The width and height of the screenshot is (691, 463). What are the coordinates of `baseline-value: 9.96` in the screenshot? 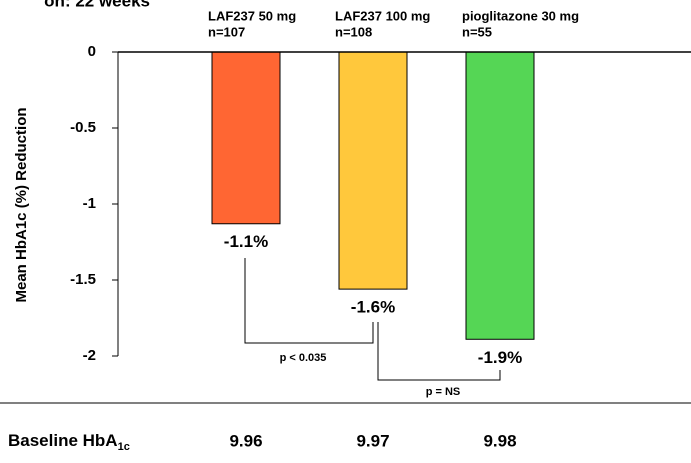 It's located at (245, 440).